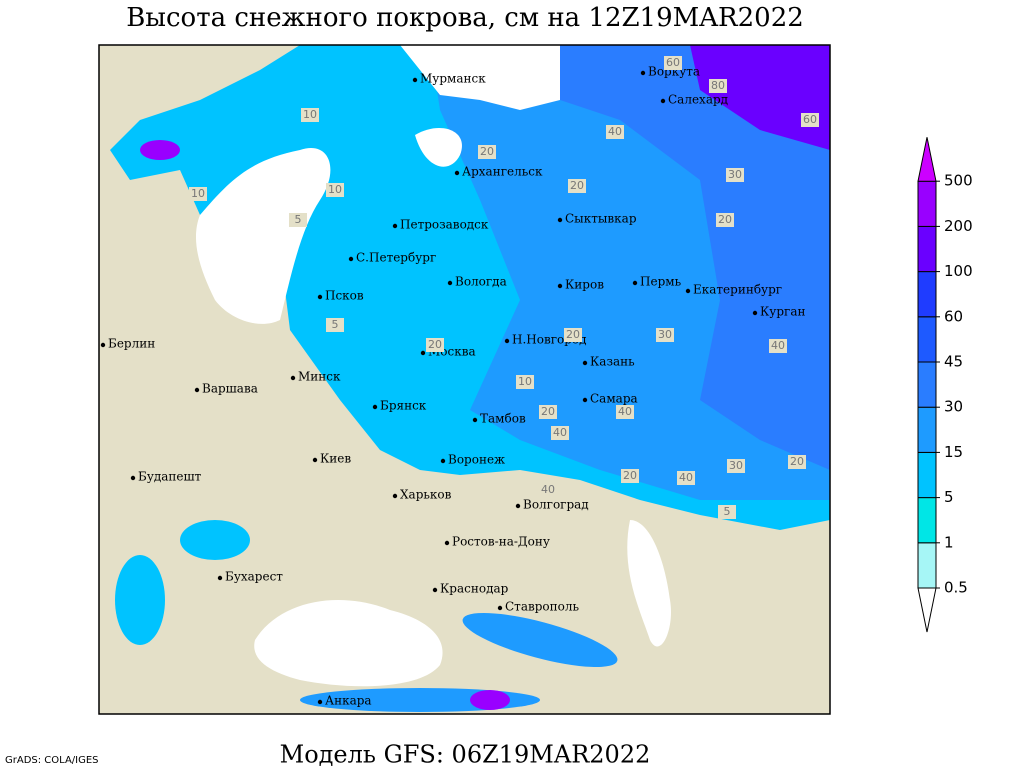  I want to click on city-label: Салехард, so click(698, 100).